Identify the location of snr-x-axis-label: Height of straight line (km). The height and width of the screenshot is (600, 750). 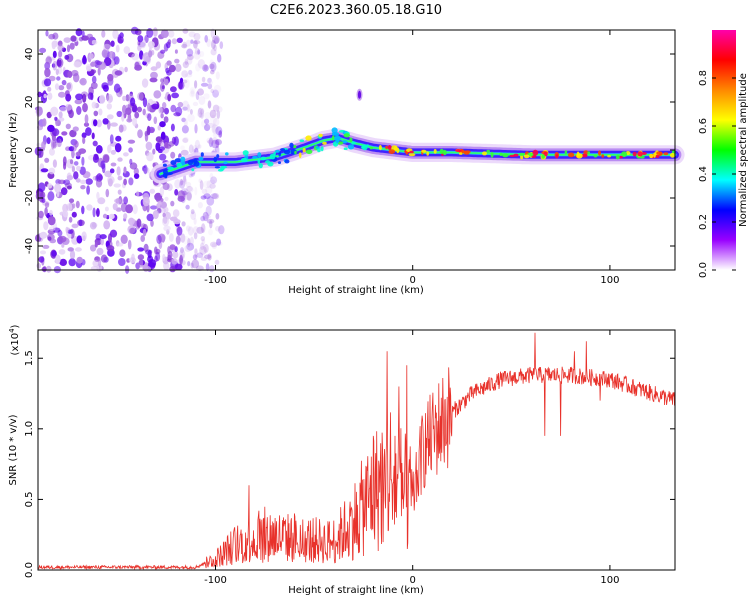
(356, 590).